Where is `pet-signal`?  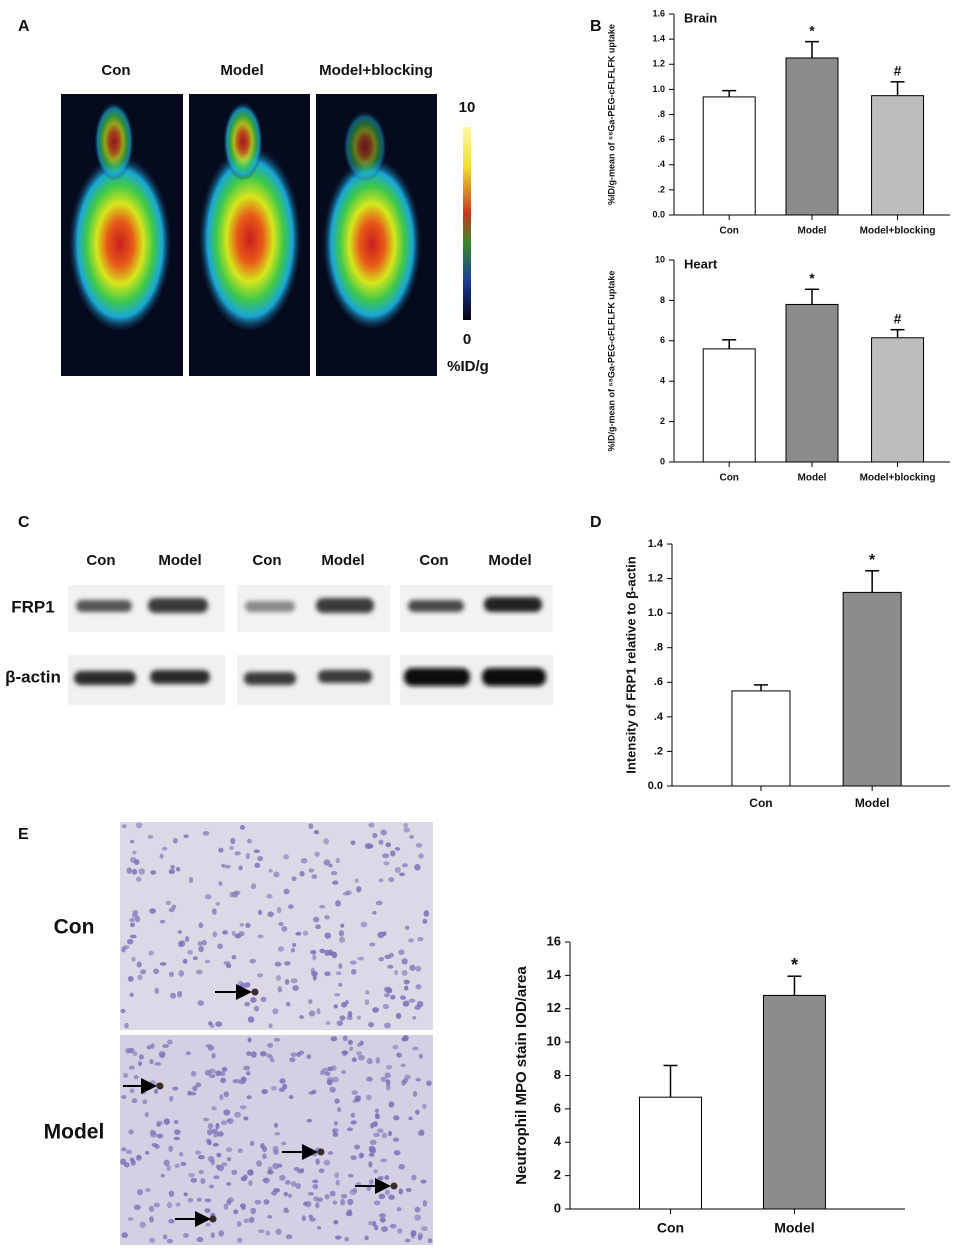 pet-signal is located at coordinates (365, 145).